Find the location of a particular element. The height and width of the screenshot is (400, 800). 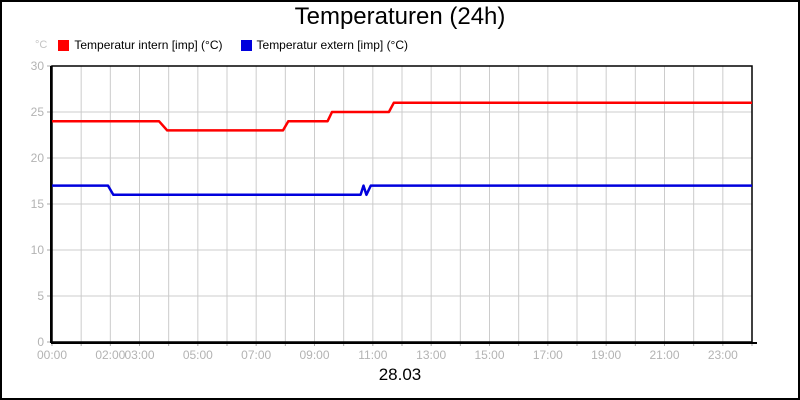

svg-text: 02:00 is located at coordinates (110, 355).